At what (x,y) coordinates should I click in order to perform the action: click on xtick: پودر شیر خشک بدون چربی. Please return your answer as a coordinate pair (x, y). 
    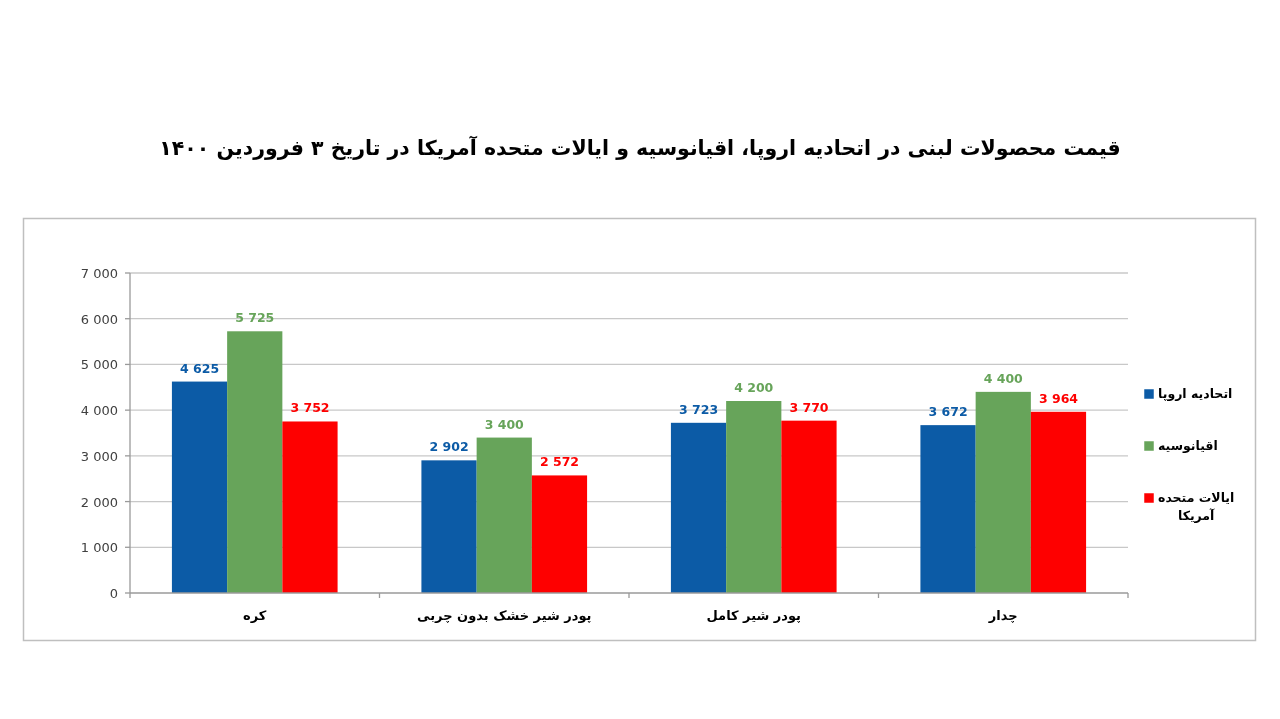
    Looking at the image, I should click on (504, 615).